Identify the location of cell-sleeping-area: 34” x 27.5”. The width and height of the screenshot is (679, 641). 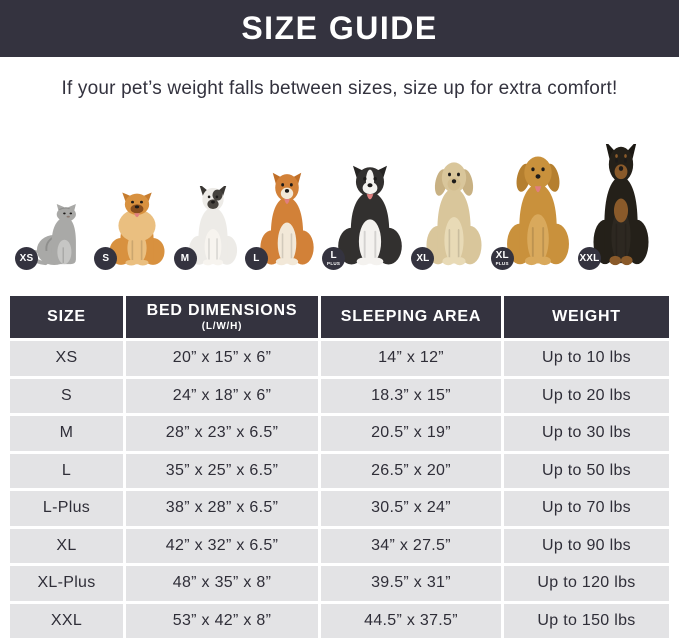
(411, 545).